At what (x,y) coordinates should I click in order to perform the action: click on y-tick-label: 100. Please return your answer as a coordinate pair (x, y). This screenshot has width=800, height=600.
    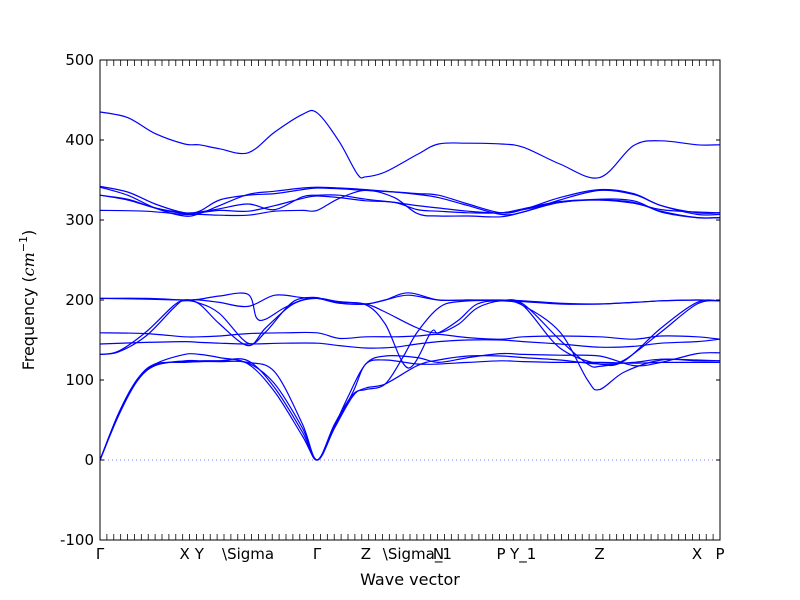
    Looking at the image, I should click on (79, 380).